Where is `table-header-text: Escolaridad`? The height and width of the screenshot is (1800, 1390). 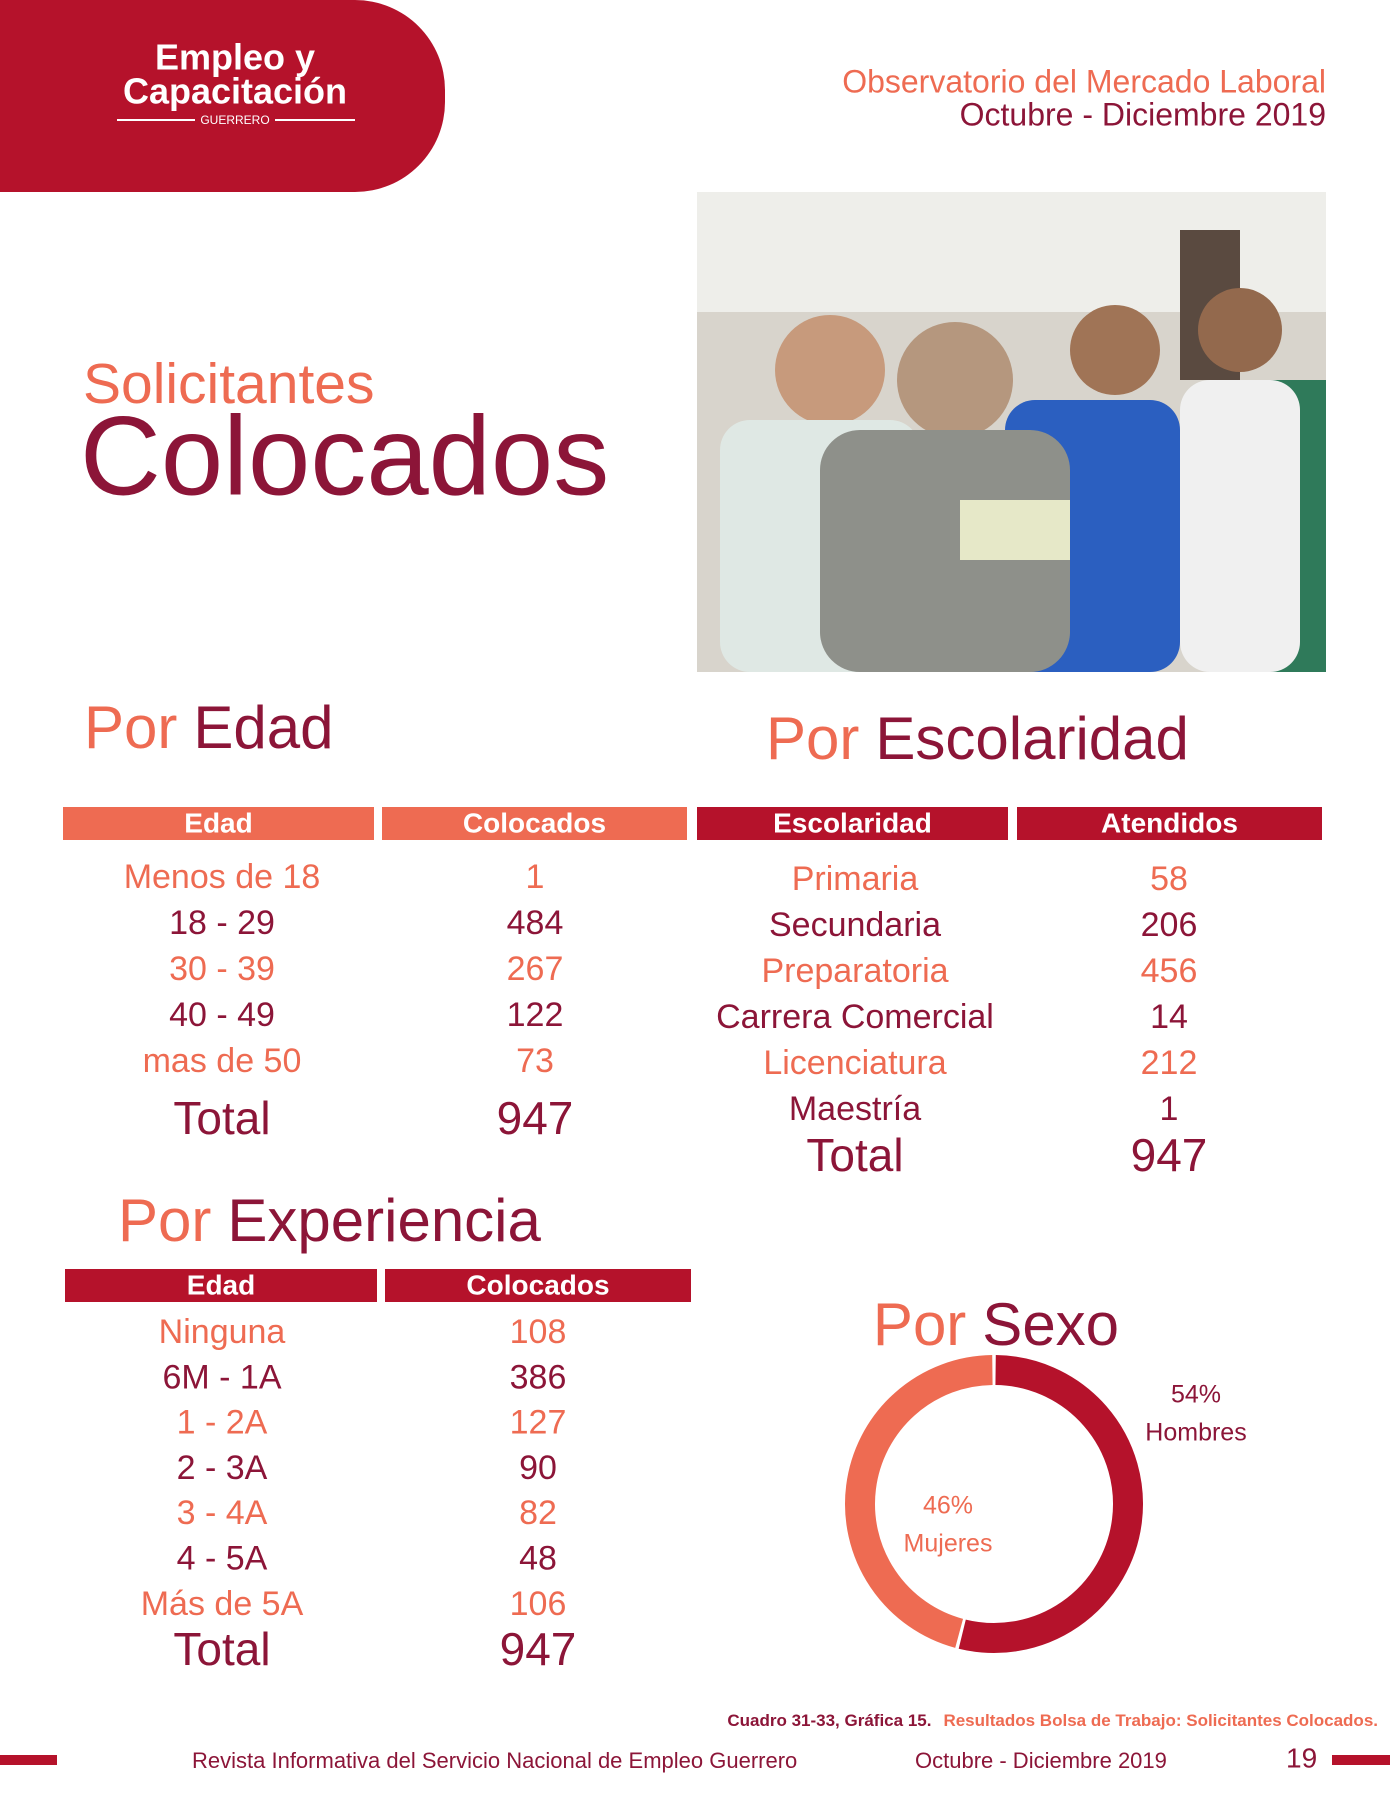 table-header-text: Escolaridad is located at coordinates (852, 822).